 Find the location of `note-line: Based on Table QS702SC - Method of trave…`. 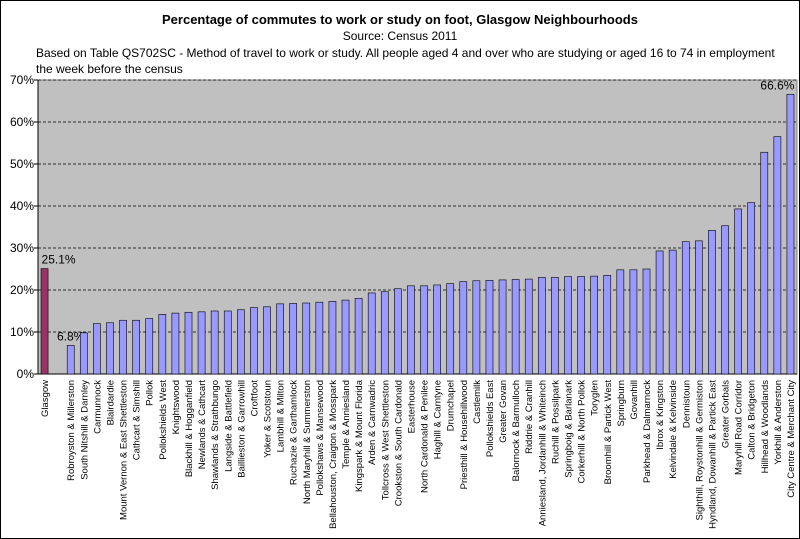

note-line: Based on Table QS702SC - Method of trave… is located at coordinates (405, 53).